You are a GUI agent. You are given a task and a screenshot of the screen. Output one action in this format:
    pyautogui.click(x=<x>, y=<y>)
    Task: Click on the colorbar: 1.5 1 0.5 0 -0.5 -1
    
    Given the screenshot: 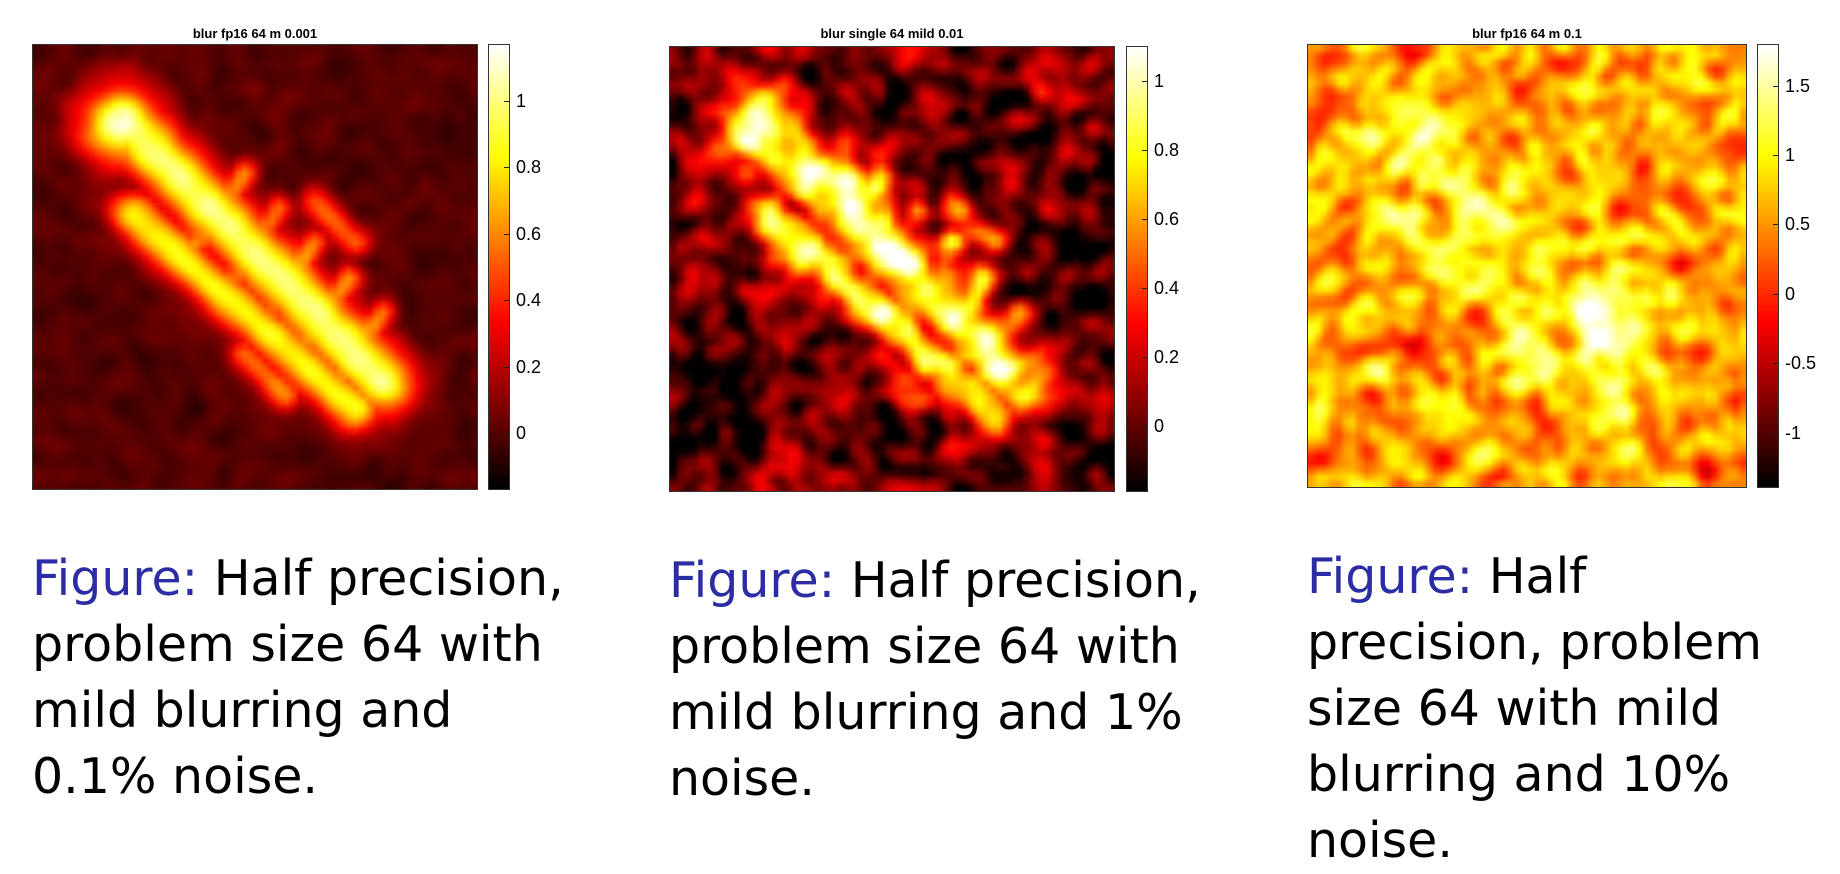 What is the action you would take?
    pyautogui.click(x=1797, y=266)
    